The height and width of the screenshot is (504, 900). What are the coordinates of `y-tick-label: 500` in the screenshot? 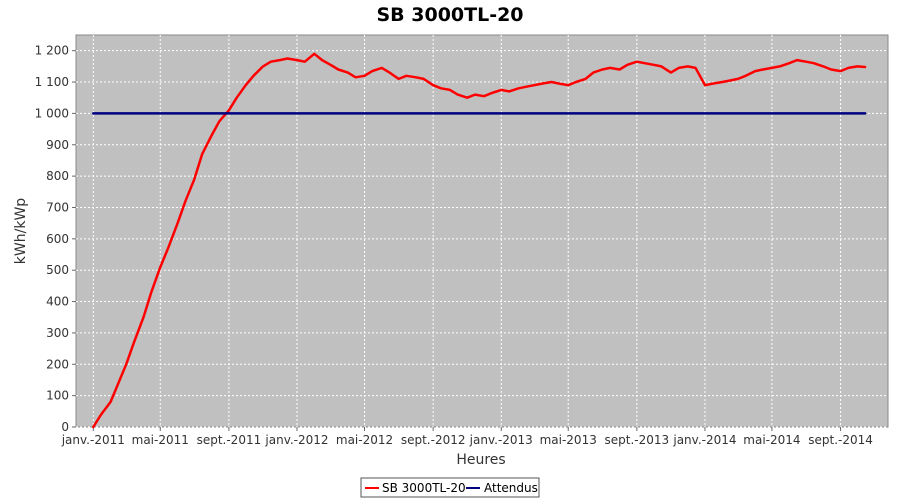 It's located at (57, 270).